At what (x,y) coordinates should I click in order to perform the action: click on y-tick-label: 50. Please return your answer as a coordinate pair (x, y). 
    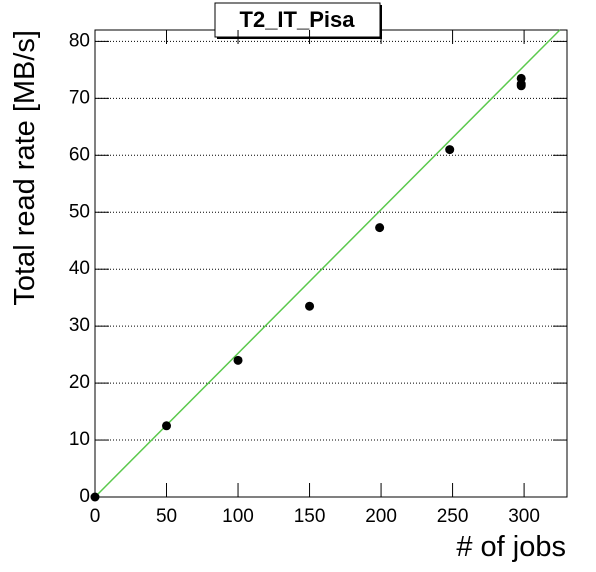
    Looking at the image, I should click on (79, 211).